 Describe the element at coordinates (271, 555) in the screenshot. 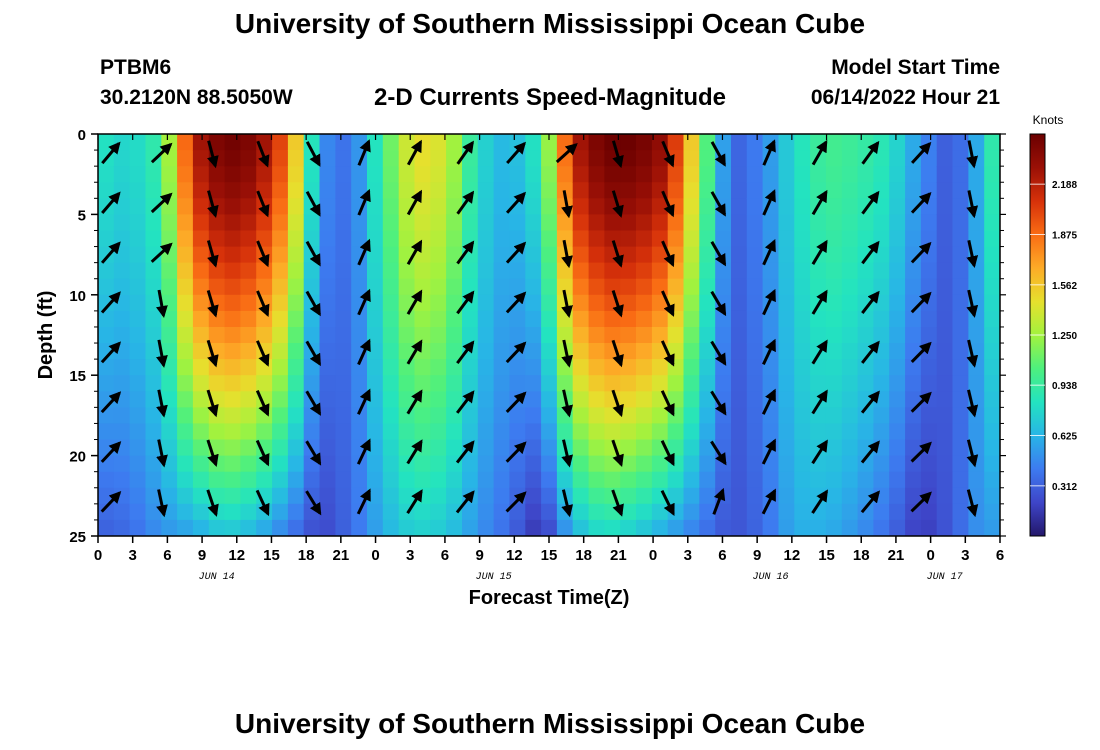

I see `x-tick-label: 15` at that location.